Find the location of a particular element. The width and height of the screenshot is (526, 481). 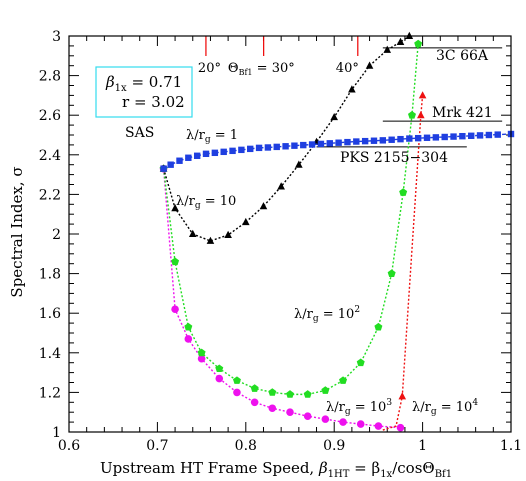

sas-label: SAS is located at coordinates (139, 133).